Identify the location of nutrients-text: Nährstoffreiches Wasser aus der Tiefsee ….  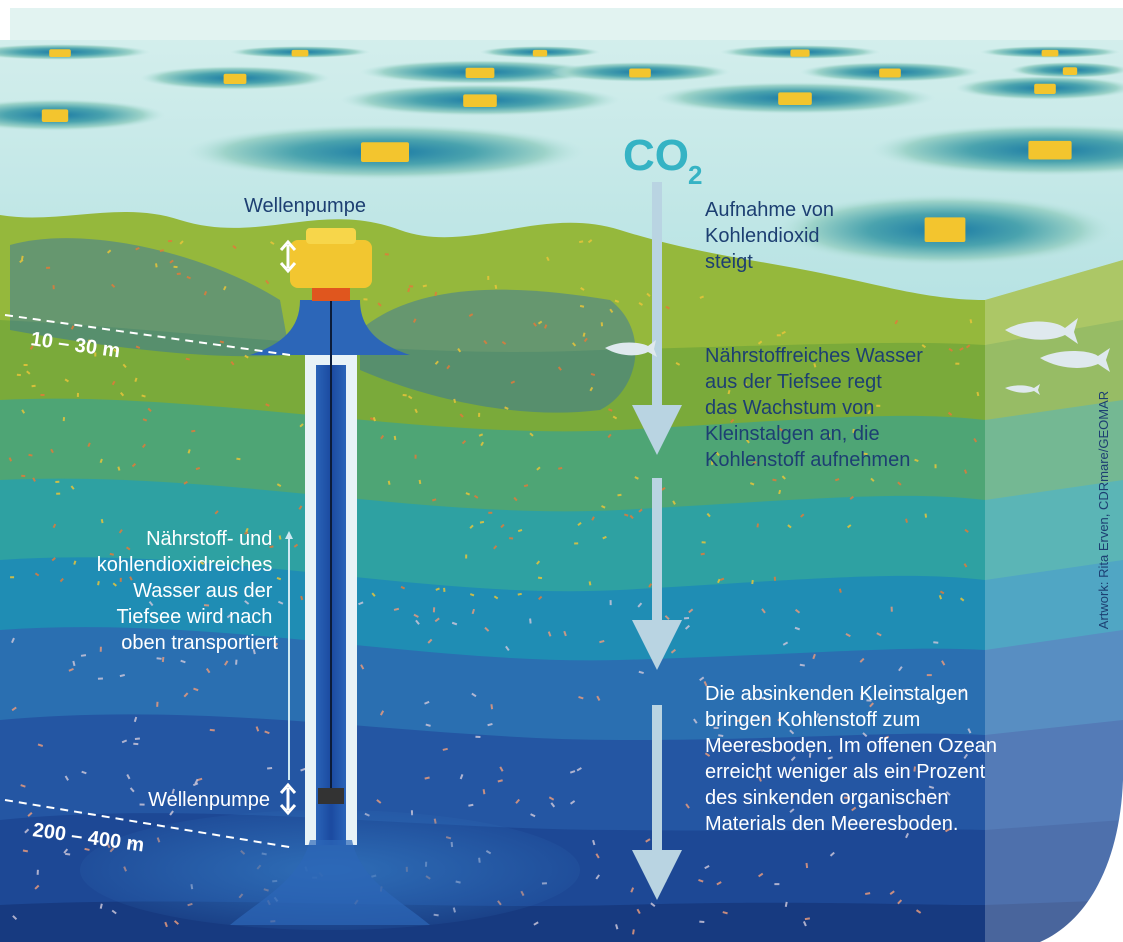
(816, 408).